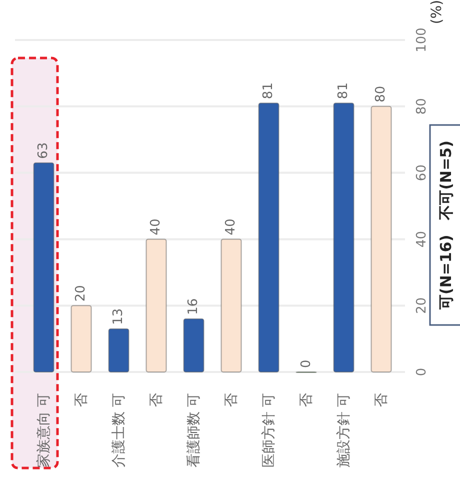 The width and height of the screenshot is (460, 499). Describe the element at coordinates (422, 106) in the screenshot. I see `y-tick-label: 80` at that location.